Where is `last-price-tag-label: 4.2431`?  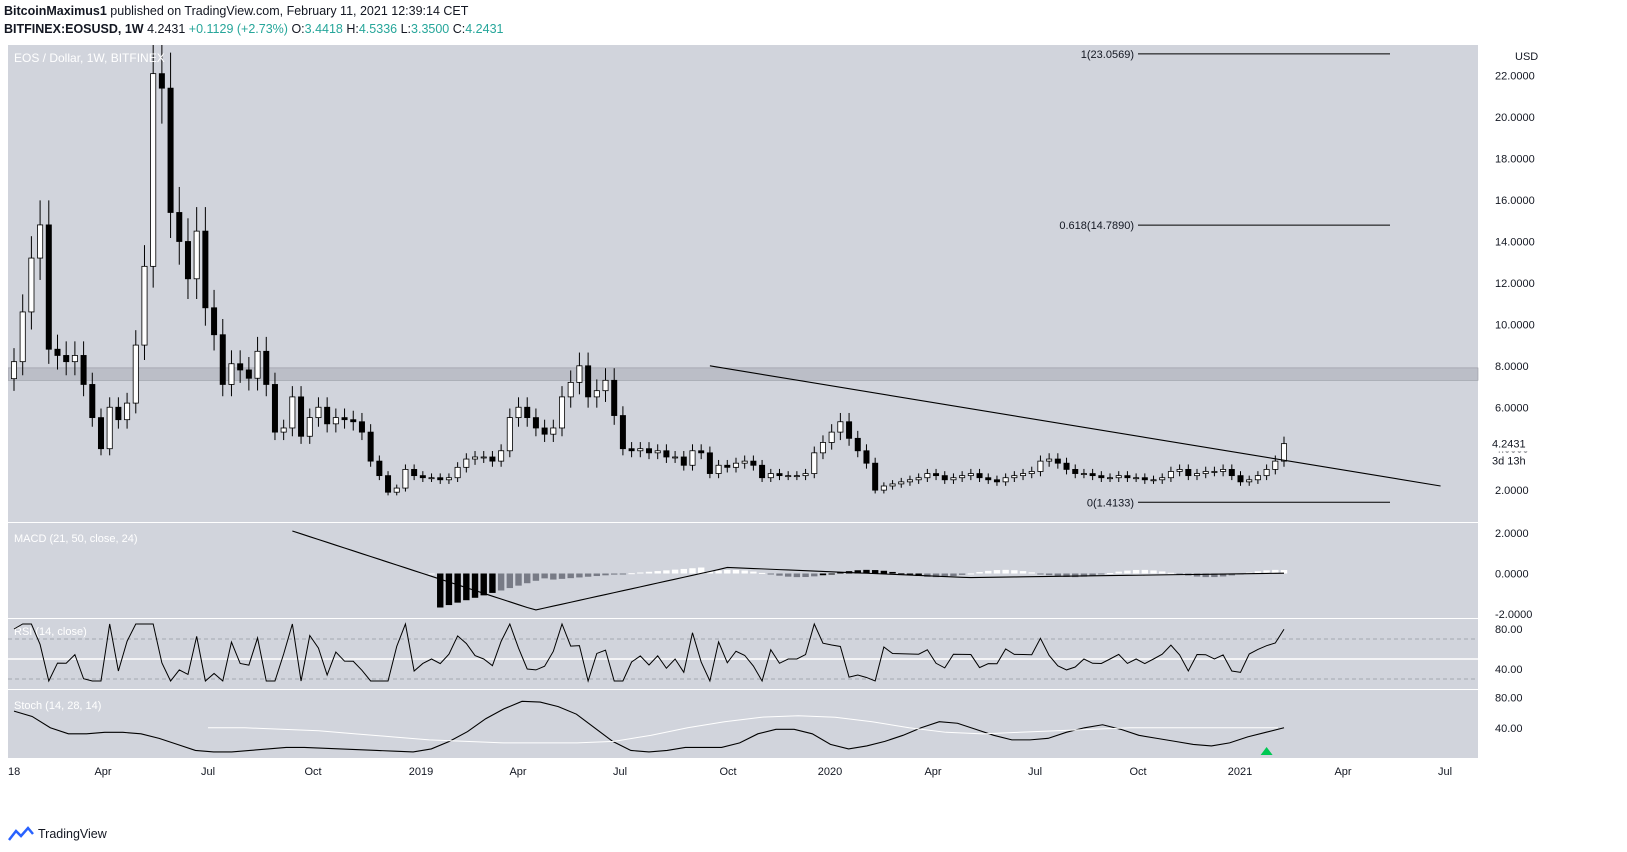 last-price-tag-label: 4.2431 is located at coordinates (1509, 445).